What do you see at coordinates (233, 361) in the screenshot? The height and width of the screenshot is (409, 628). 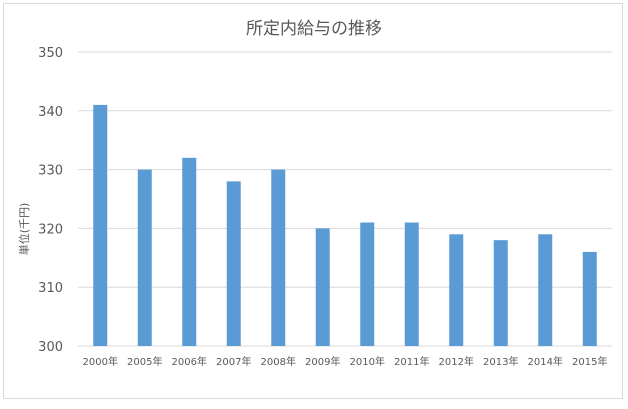 I see `x-tick-label: 2007年` at bounding box center [233, 361].